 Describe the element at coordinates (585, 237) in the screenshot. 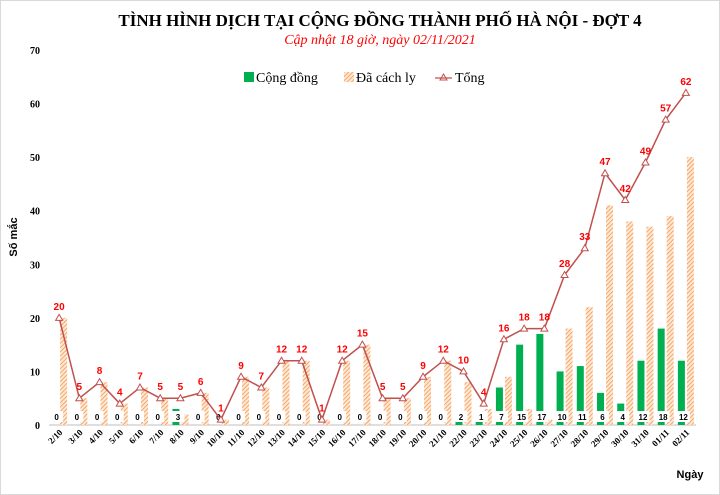

I see `total-data-label: 33` at that location.